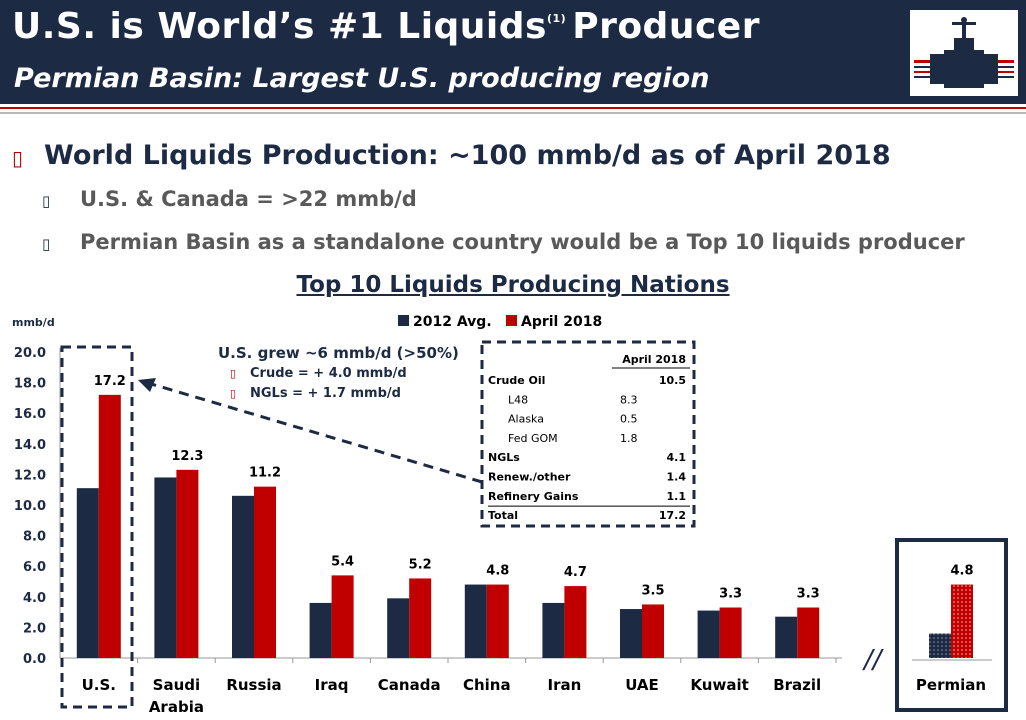 The width and height of the screenshot is (1026, 720). Describe the element at coordinates (34, 659) in the screenshot. I see `y-tick-label: 0.0` at that location.